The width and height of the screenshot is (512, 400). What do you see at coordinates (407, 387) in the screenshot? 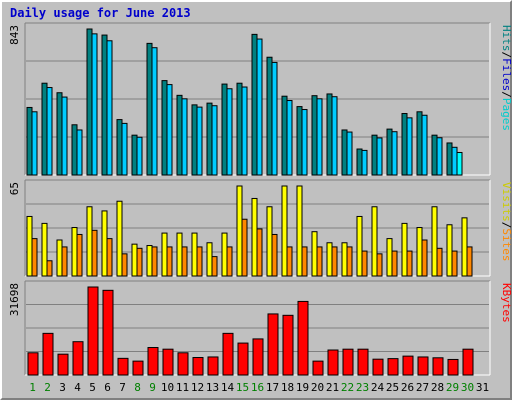
I see `day-label-26: 26` at bounding box center [407, 387].